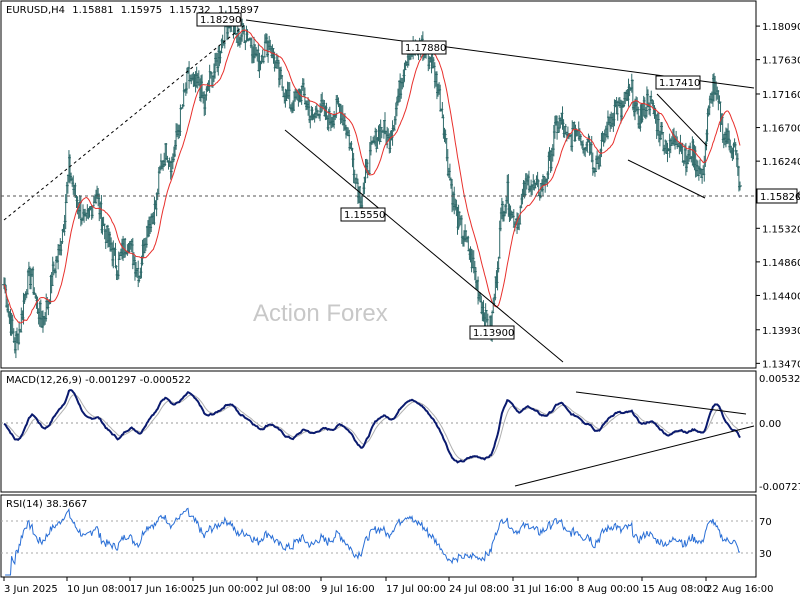  Describe the element at coordinates (416, 589) in the screenshot. I see `time-tick-label: 17 Jul 00:00` at that location.